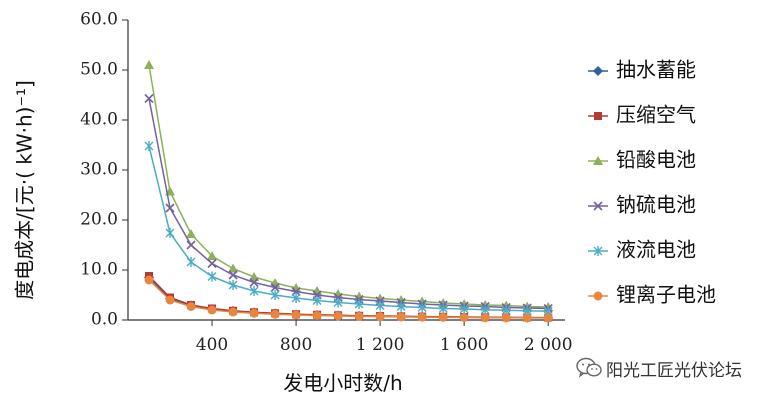 This screenshot has width=777, height=407. What do you see at coordinates (212, 345) in the screenshot?
I see `x-tick-label: 400` at bounding box center [212, 345].